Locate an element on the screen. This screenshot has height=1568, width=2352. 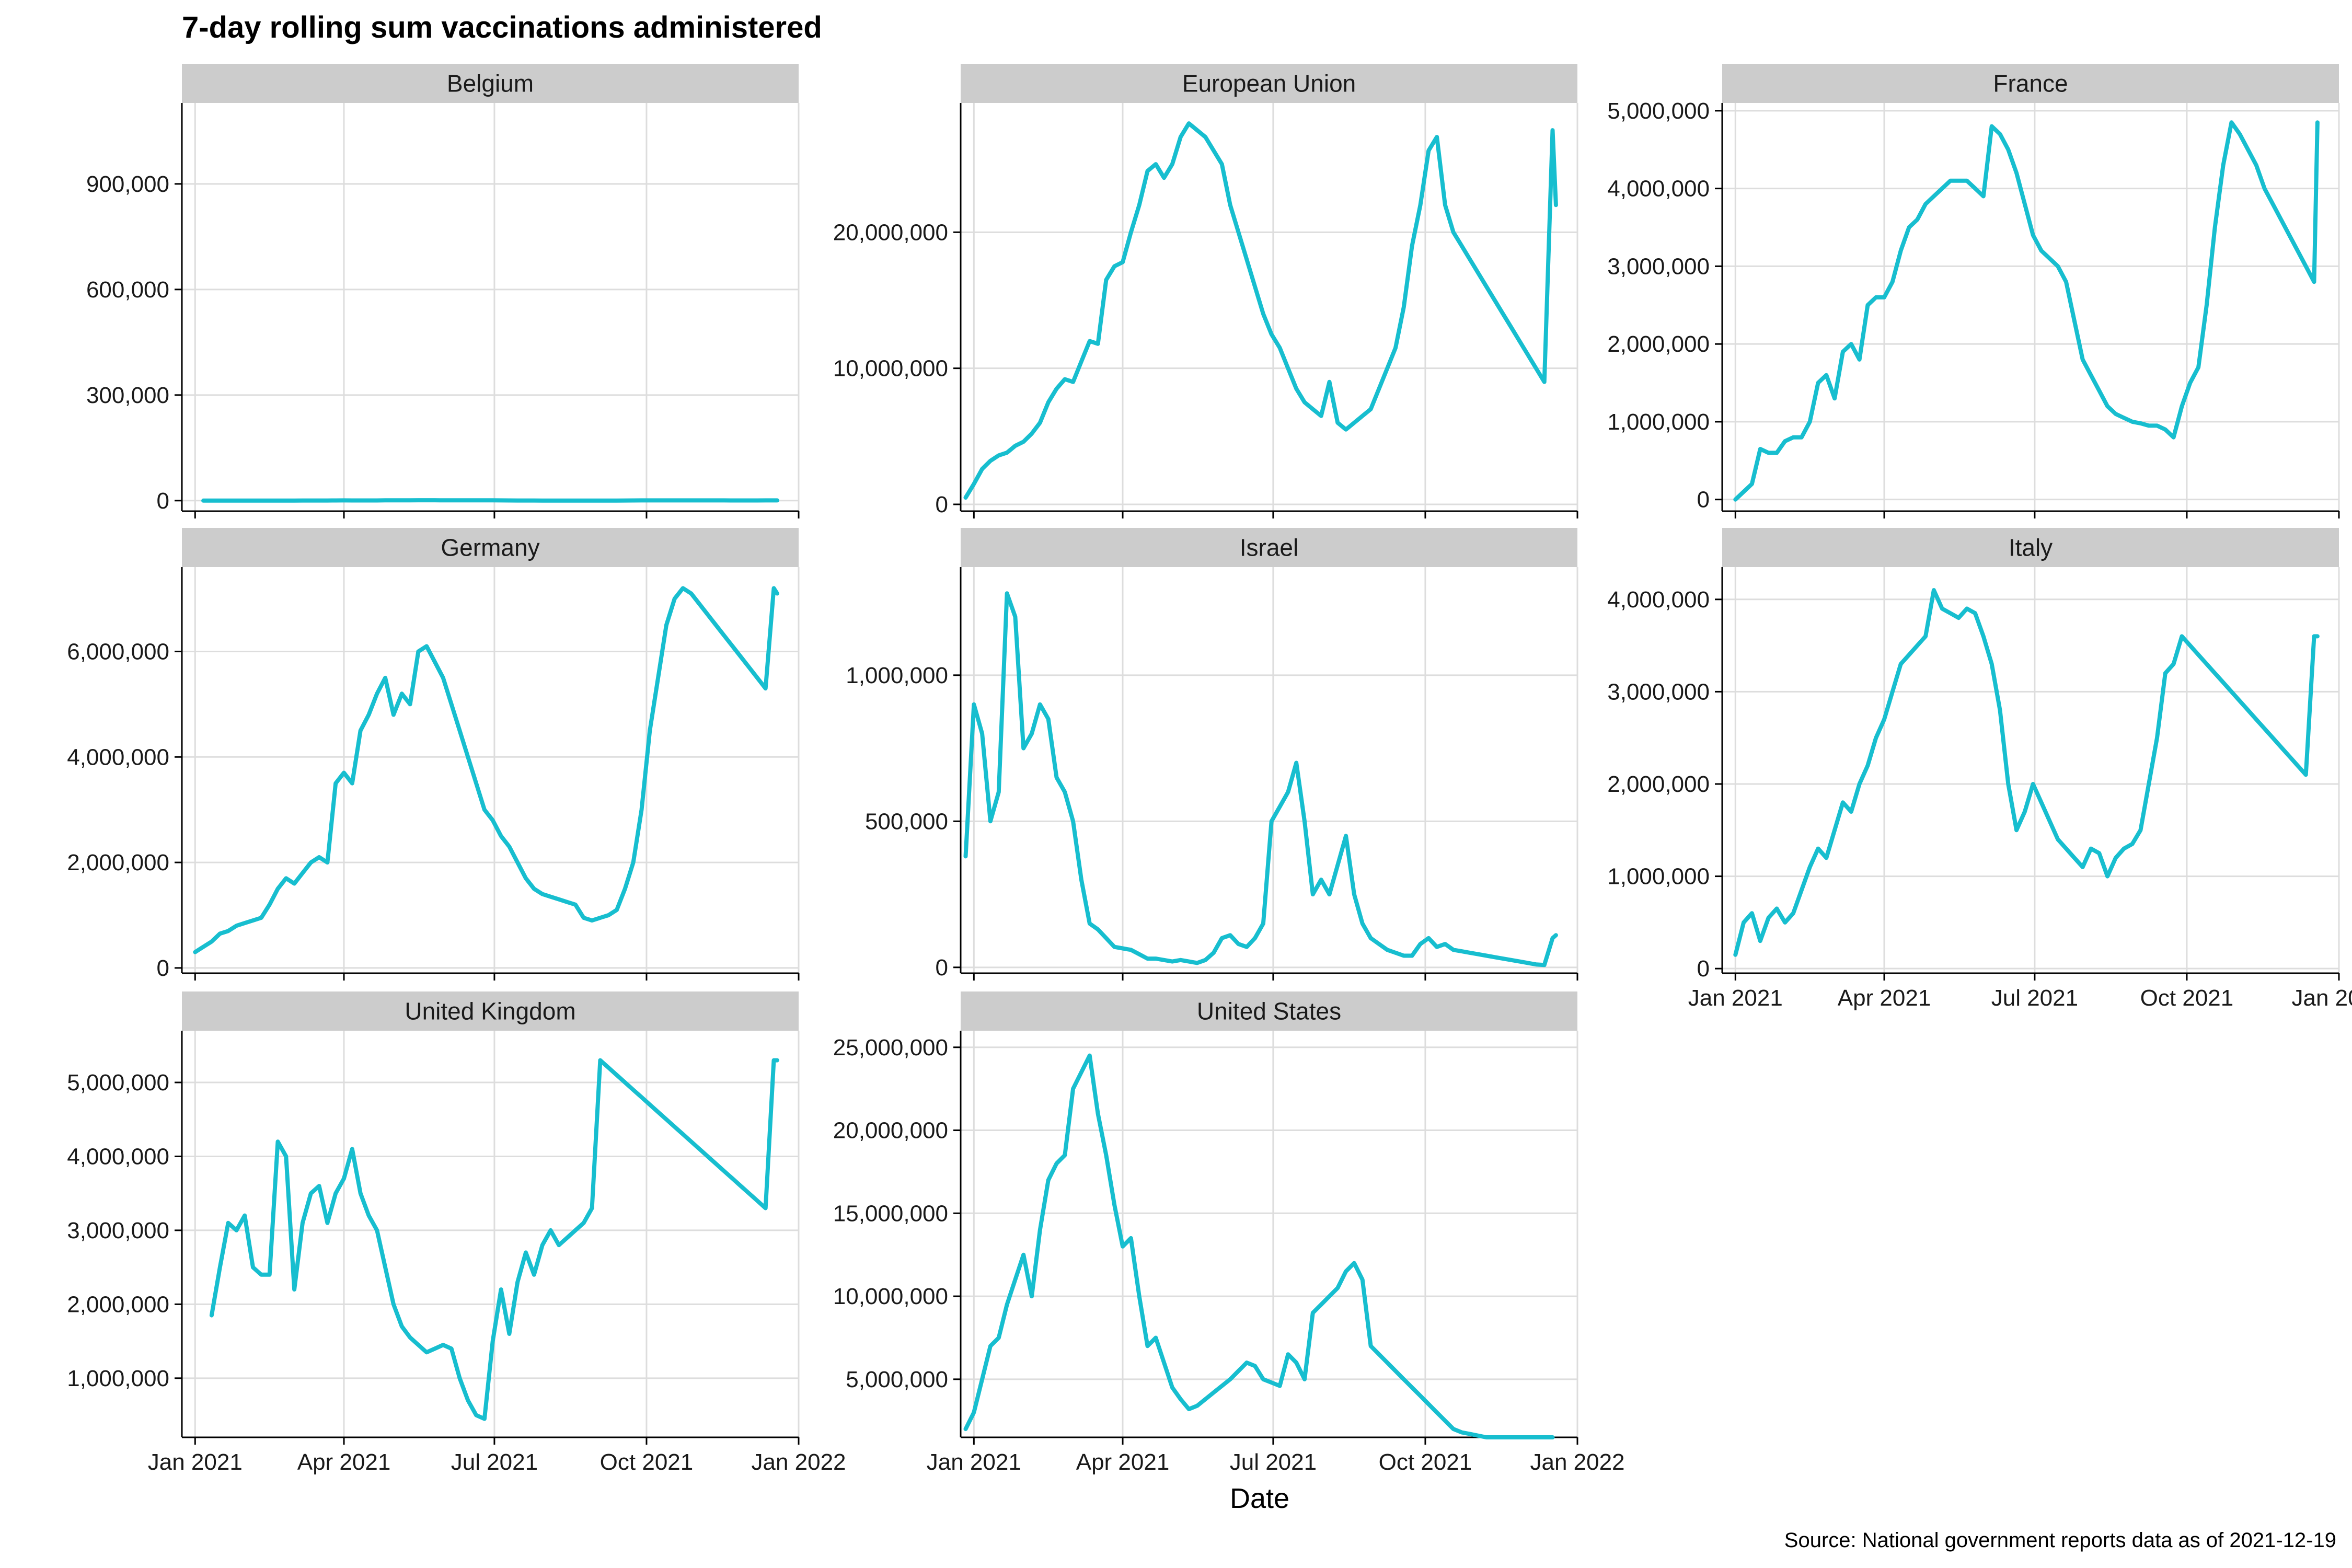
panel-title: Belgium is located at coordinates (490, 83).